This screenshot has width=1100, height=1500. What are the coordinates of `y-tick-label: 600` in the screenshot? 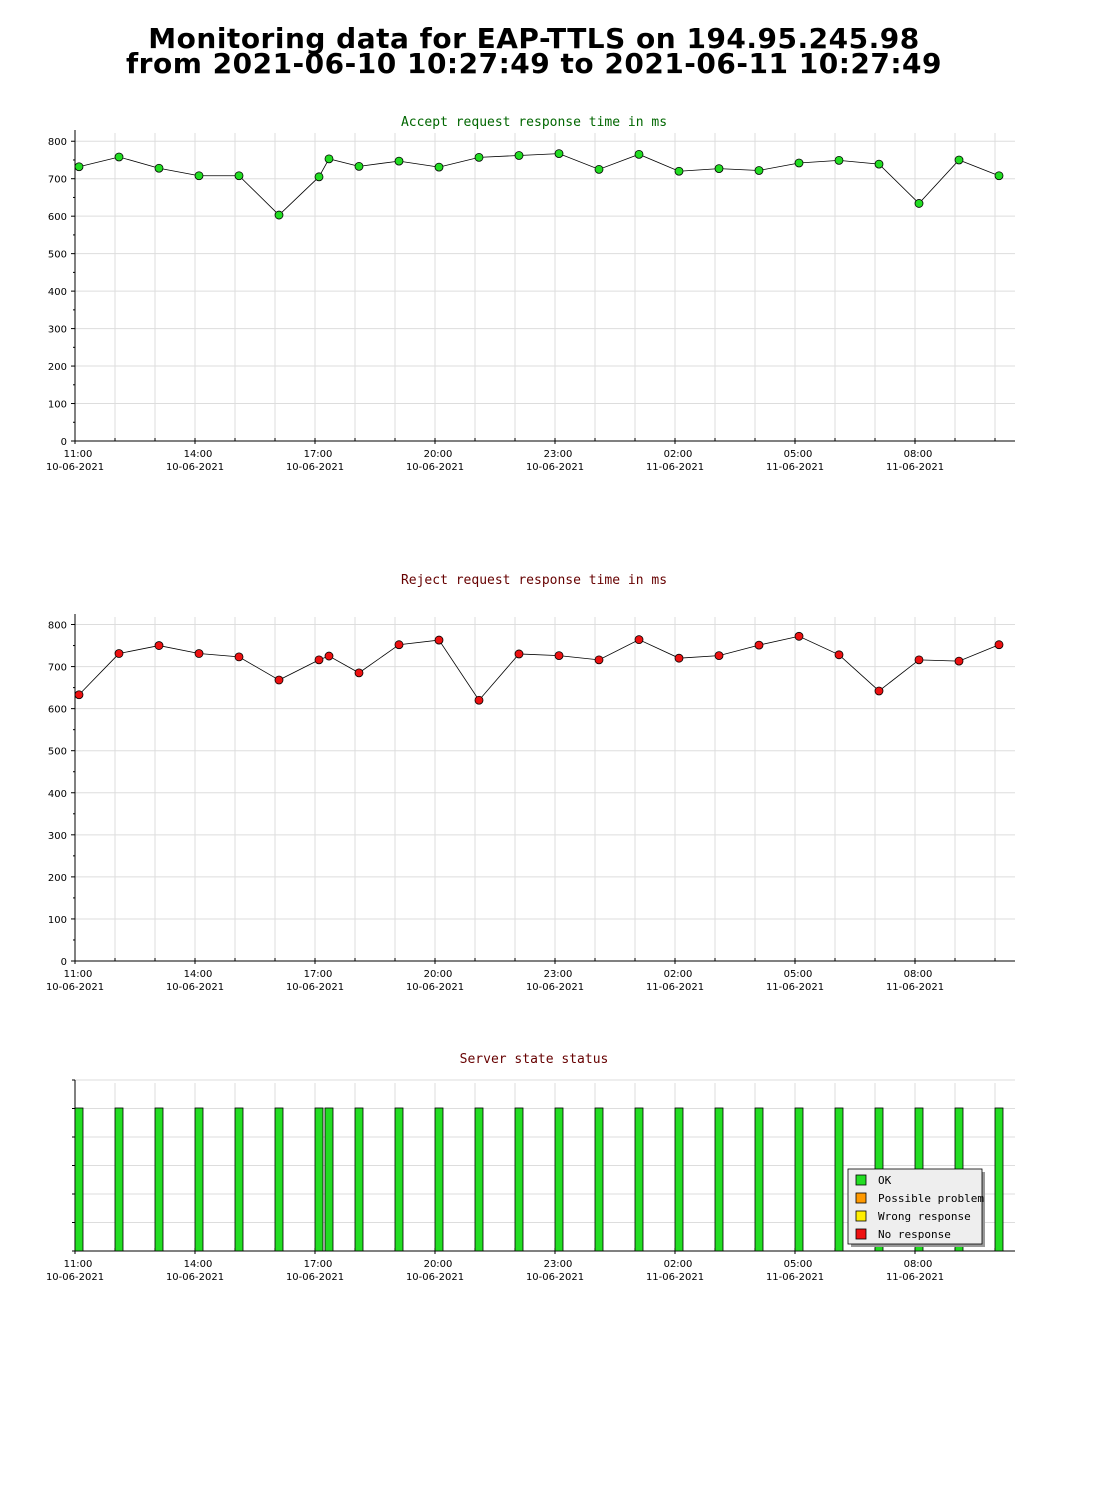 It's located at (57, 217).